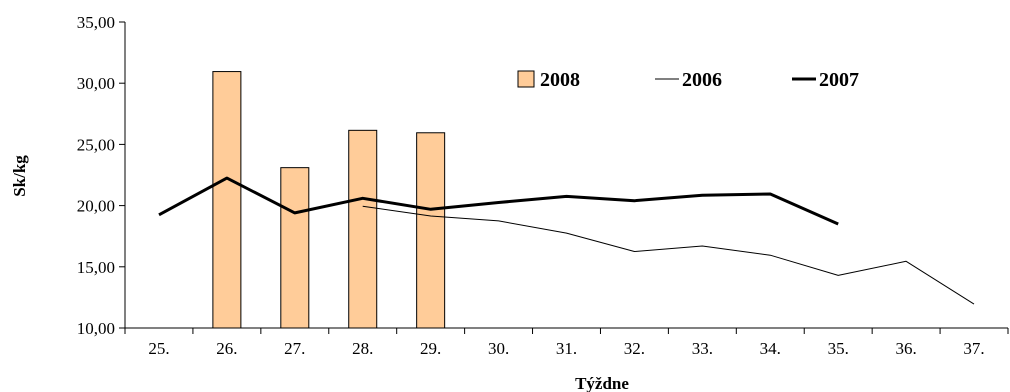 This screenshot has height=392, width=1010. Describe the element at coordinates (294, 348) in the screenshot. I see `x-tick-label: 27.` at that location.